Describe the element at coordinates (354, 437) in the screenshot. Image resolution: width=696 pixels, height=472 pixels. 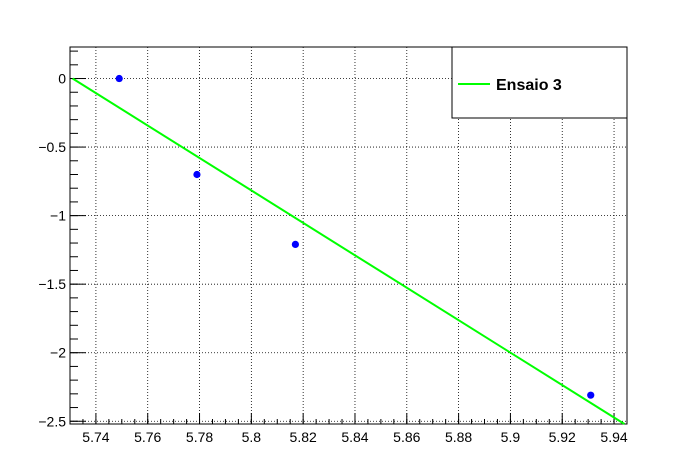
I see `x-tick-label: 5.84` at that location.